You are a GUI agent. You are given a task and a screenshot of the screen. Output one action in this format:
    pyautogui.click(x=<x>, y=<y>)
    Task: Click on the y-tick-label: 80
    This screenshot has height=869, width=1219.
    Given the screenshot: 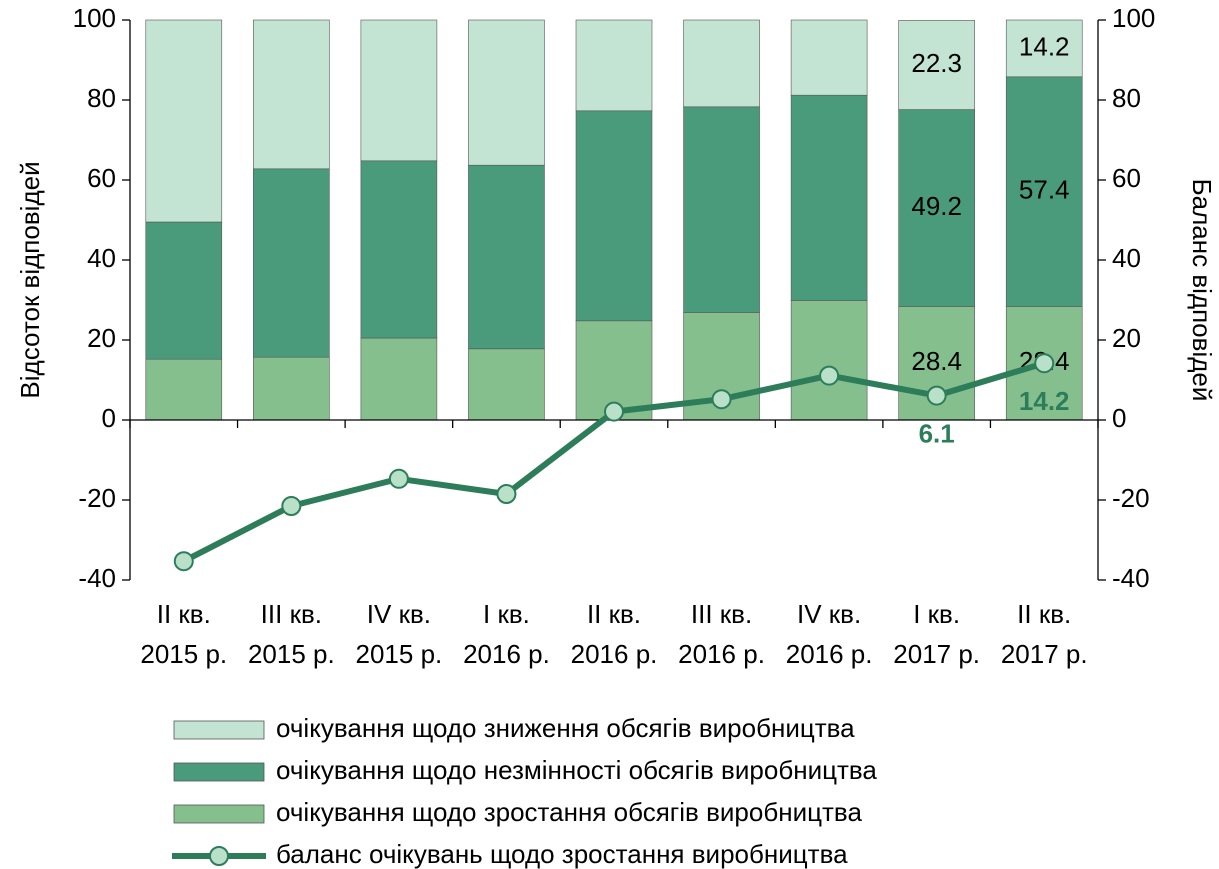 What is the action you would take?
    pyautogui.click(x=101, y=98)
    